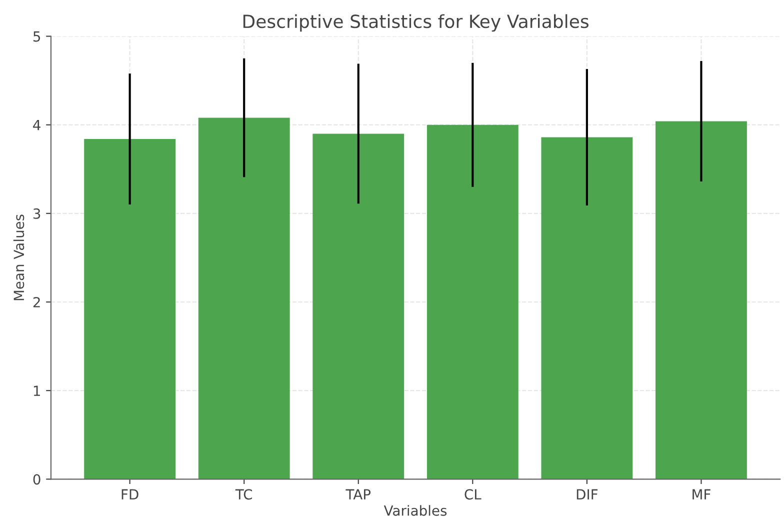 The image size is (784, 518). Describe the element at coordinates (358, 494) in the screenshot. I see `x-tick-label: TAP` at that location.